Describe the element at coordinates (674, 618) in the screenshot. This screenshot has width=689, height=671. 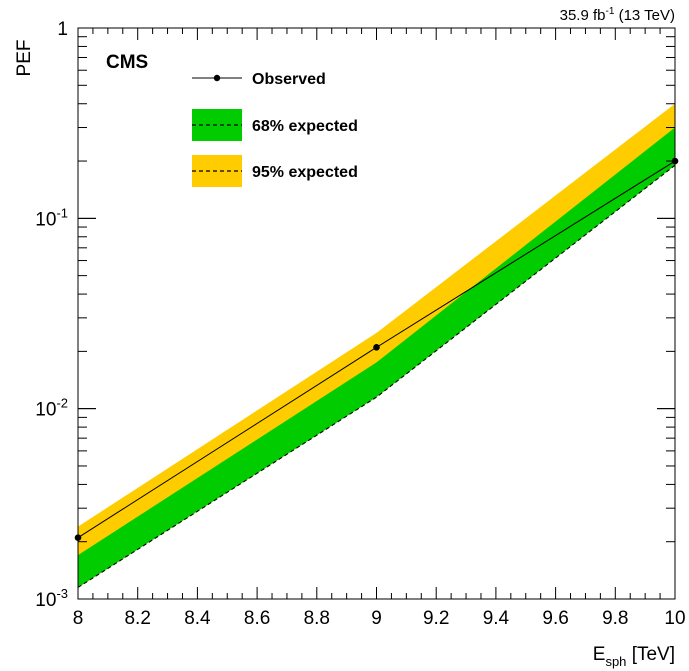
I see `x-tick-label: 10` at that location.